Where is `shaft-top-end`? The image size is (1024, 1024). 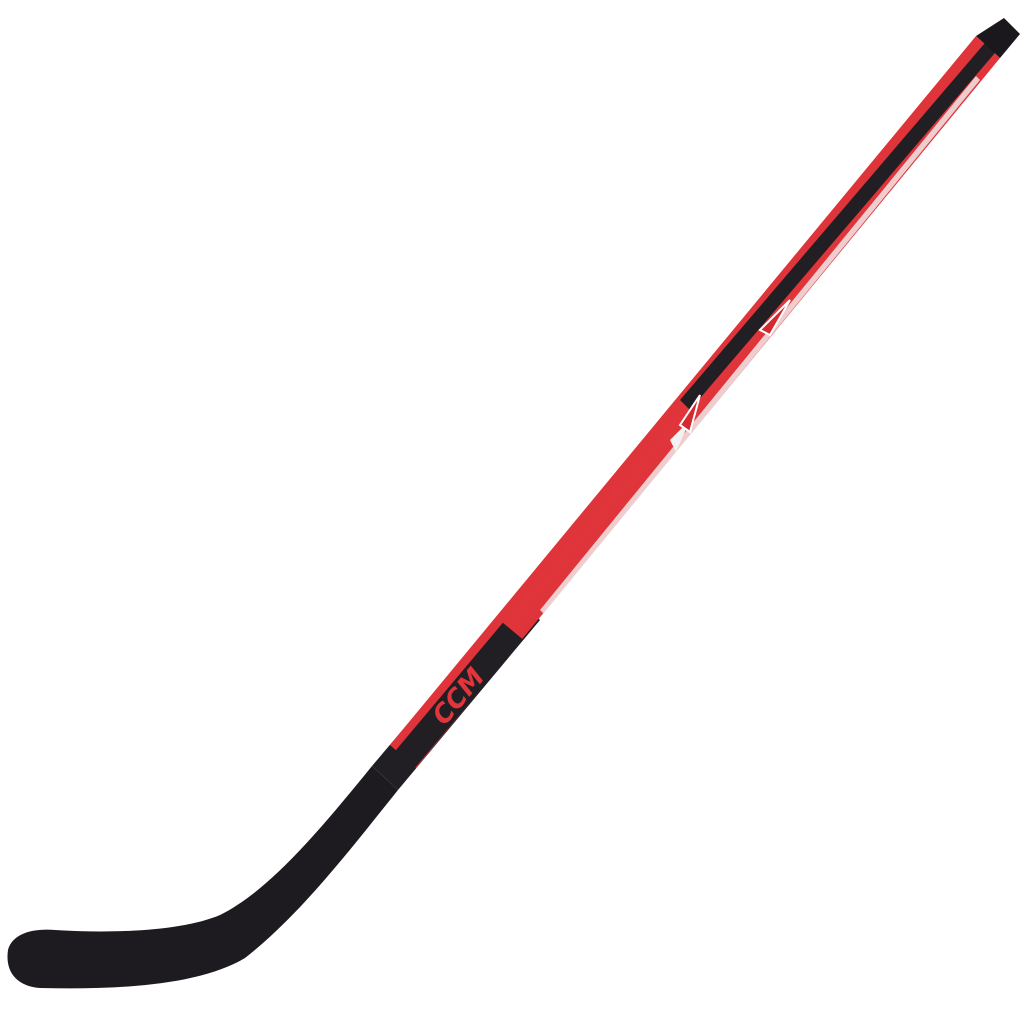
shaft-top-end is located at coordinates (998, 38).